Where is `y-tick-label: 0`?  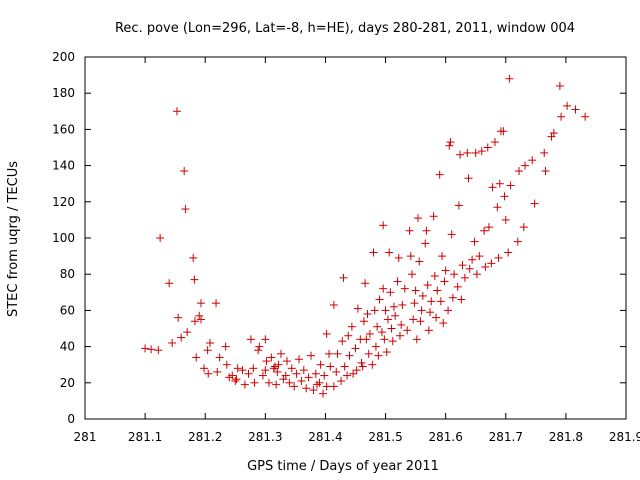
y-tick-label: 0 is located at coordinates (71, 419).